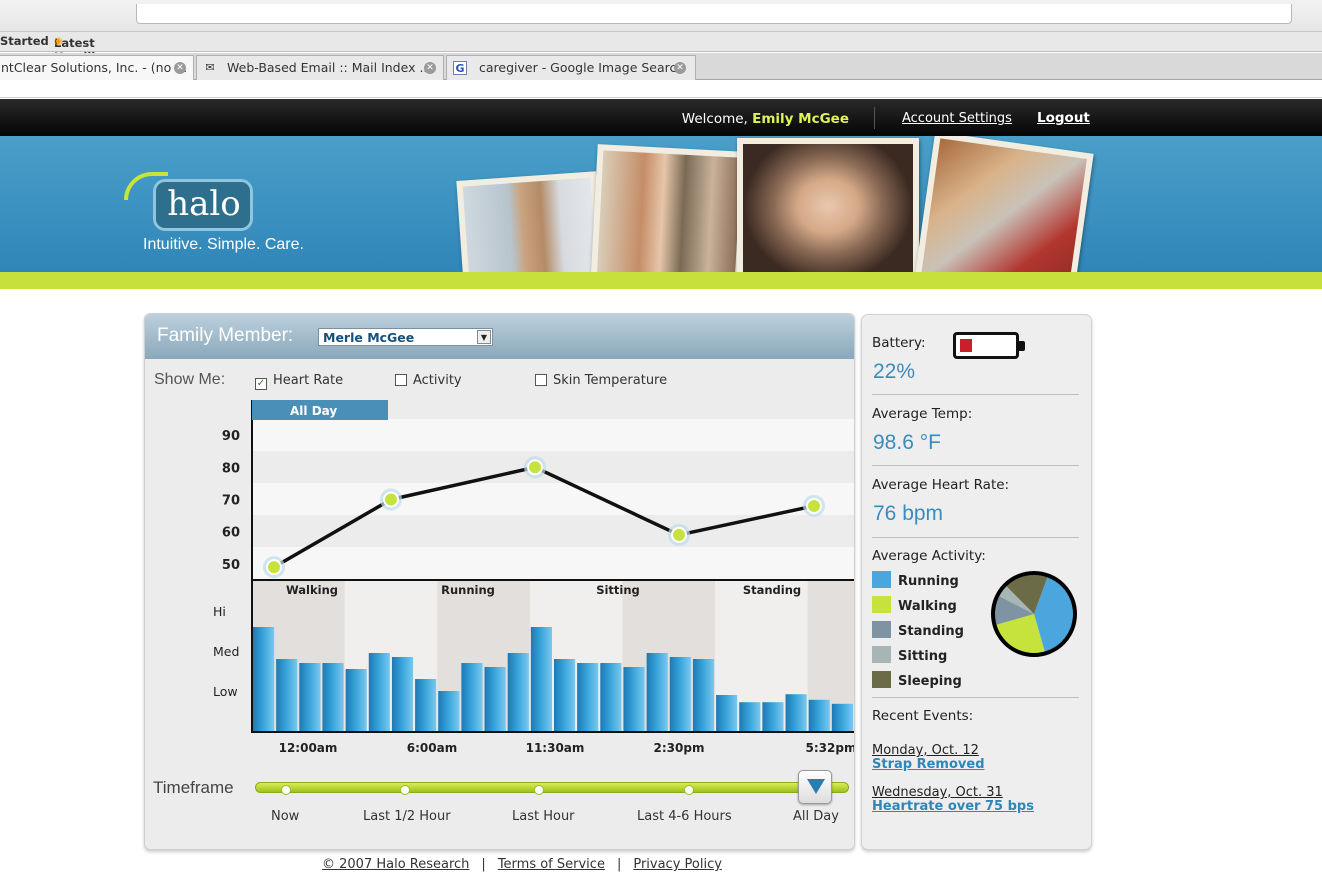 This screenshot has width=1322, height=882. Describe the element at coordinates (24, 41) in the screenshot. I see `bookmark-started: Started` at that location.